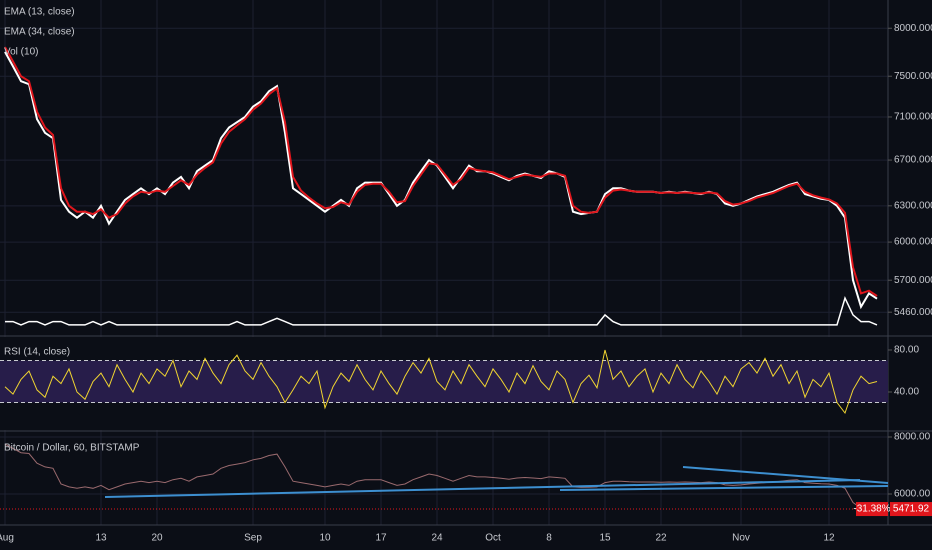 The image size is (932, 550). What do you see at coordinates (906, 392) in the screenshot?
I see `y-tick-label: 40.00` at bounding box center [906, 392].